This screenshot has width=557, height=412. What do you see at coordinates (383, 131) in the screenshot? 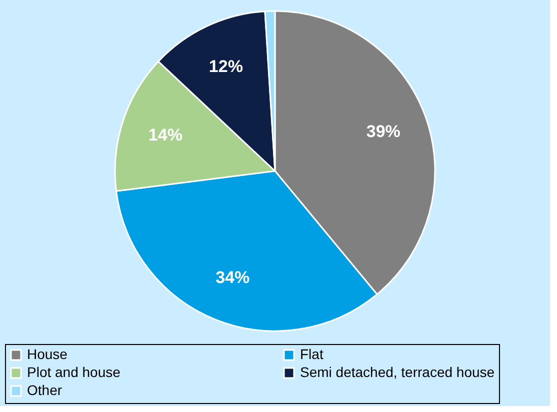
I see `data-label: 39%` at bounding box center [383, 131].